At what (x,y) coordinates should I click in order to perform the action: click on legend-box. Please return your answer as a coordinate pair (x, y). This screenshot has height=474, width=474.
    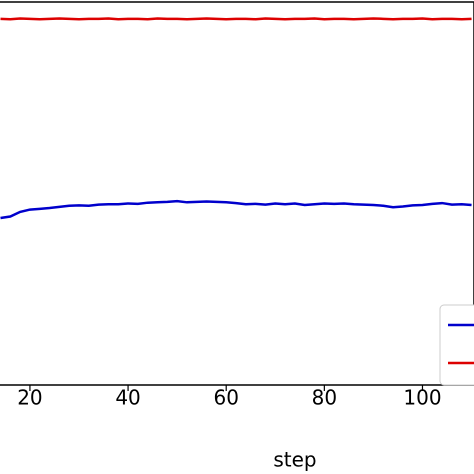
    Looking at the image, I should click on (456, 345).